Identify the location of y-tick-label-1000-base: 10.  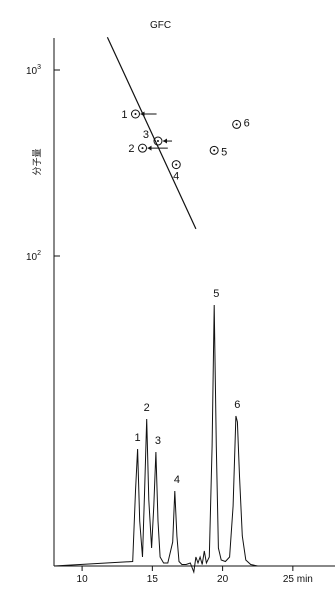
(32, 71).